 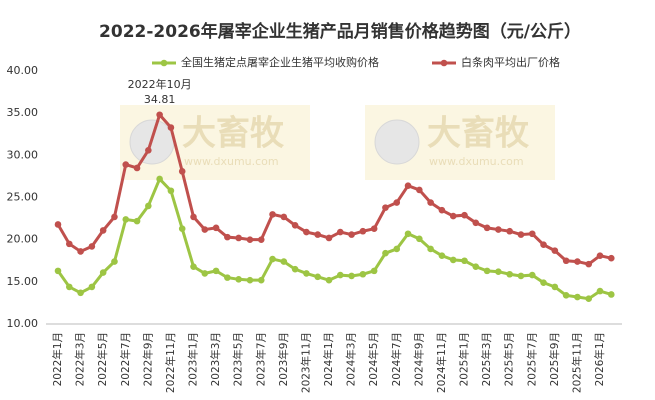 What do you see at coordinates (23, 239) in the screenshot?
I see `y-tick-label: 20.00` at bounding box center [23, 239].